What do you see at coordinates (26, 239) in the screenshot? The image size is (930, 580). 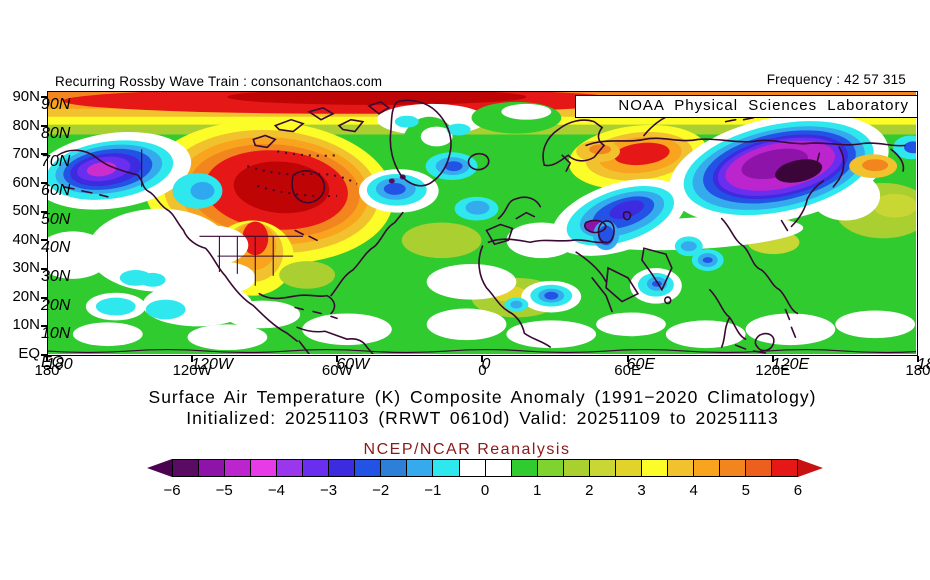 I see `lat-label: 40N` at bounding box center [26, 239].